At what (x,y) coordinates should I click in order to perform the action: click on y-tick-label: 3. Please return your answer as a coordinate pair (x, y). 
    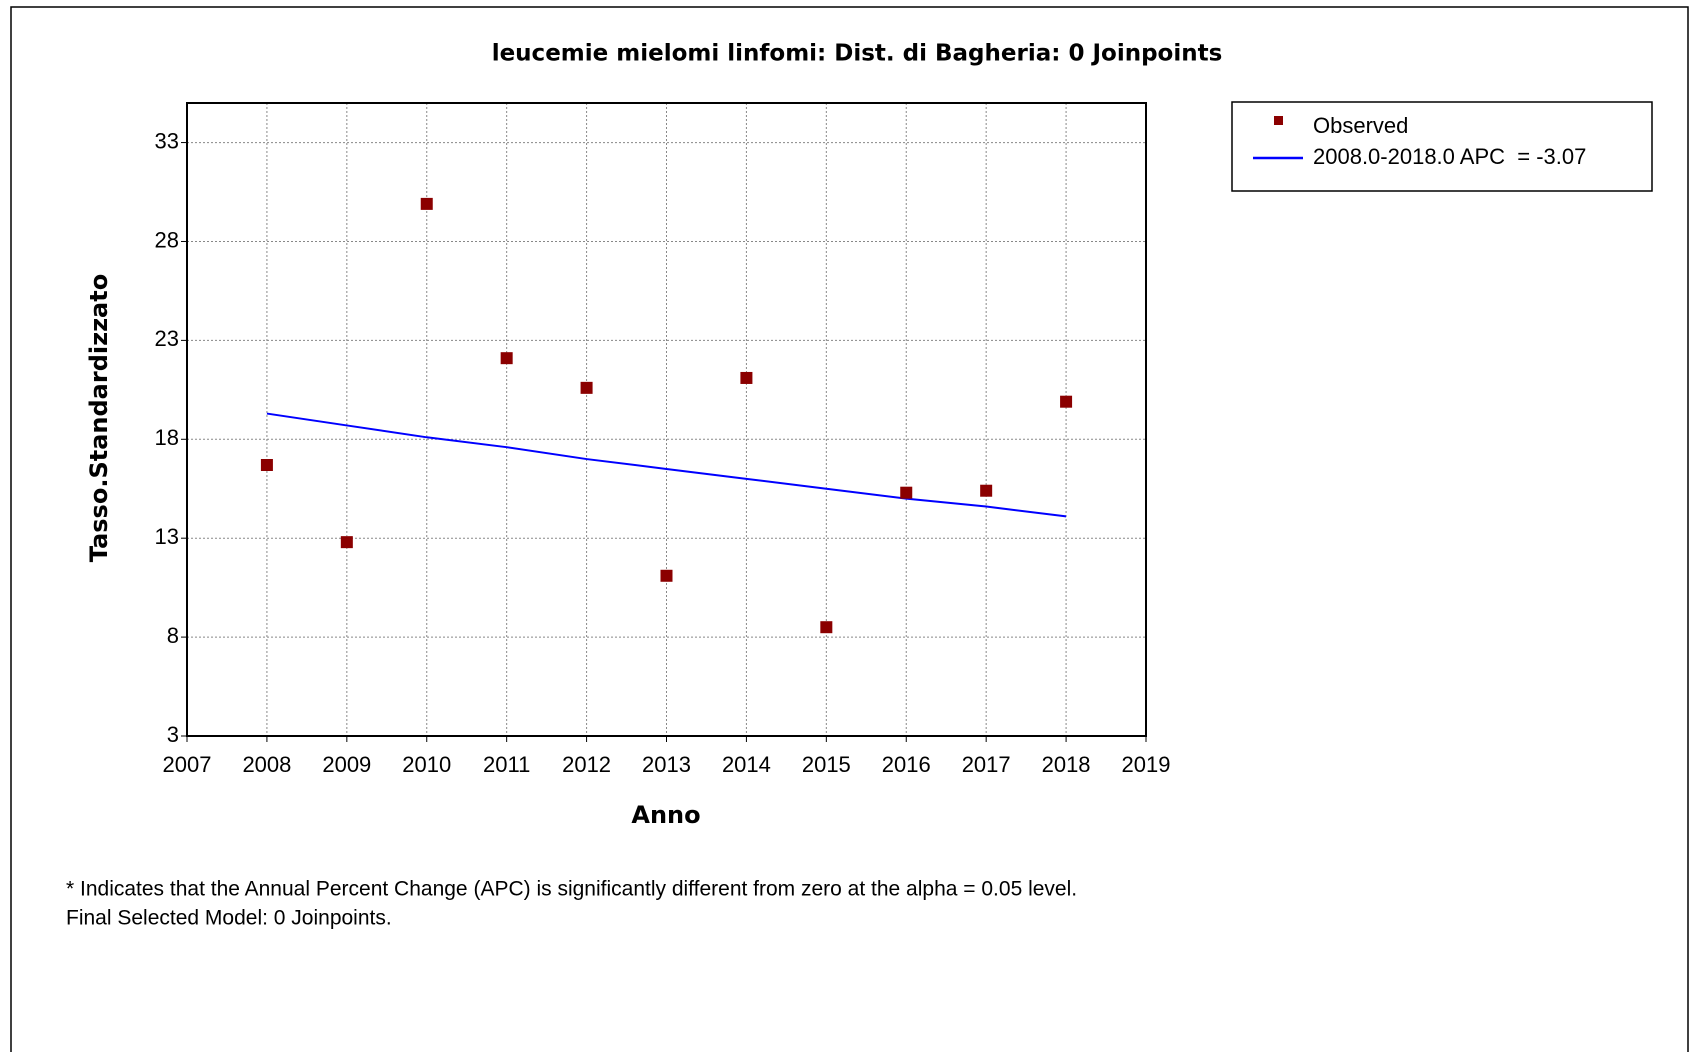
    Looking at the image, I should click on (173, 734).